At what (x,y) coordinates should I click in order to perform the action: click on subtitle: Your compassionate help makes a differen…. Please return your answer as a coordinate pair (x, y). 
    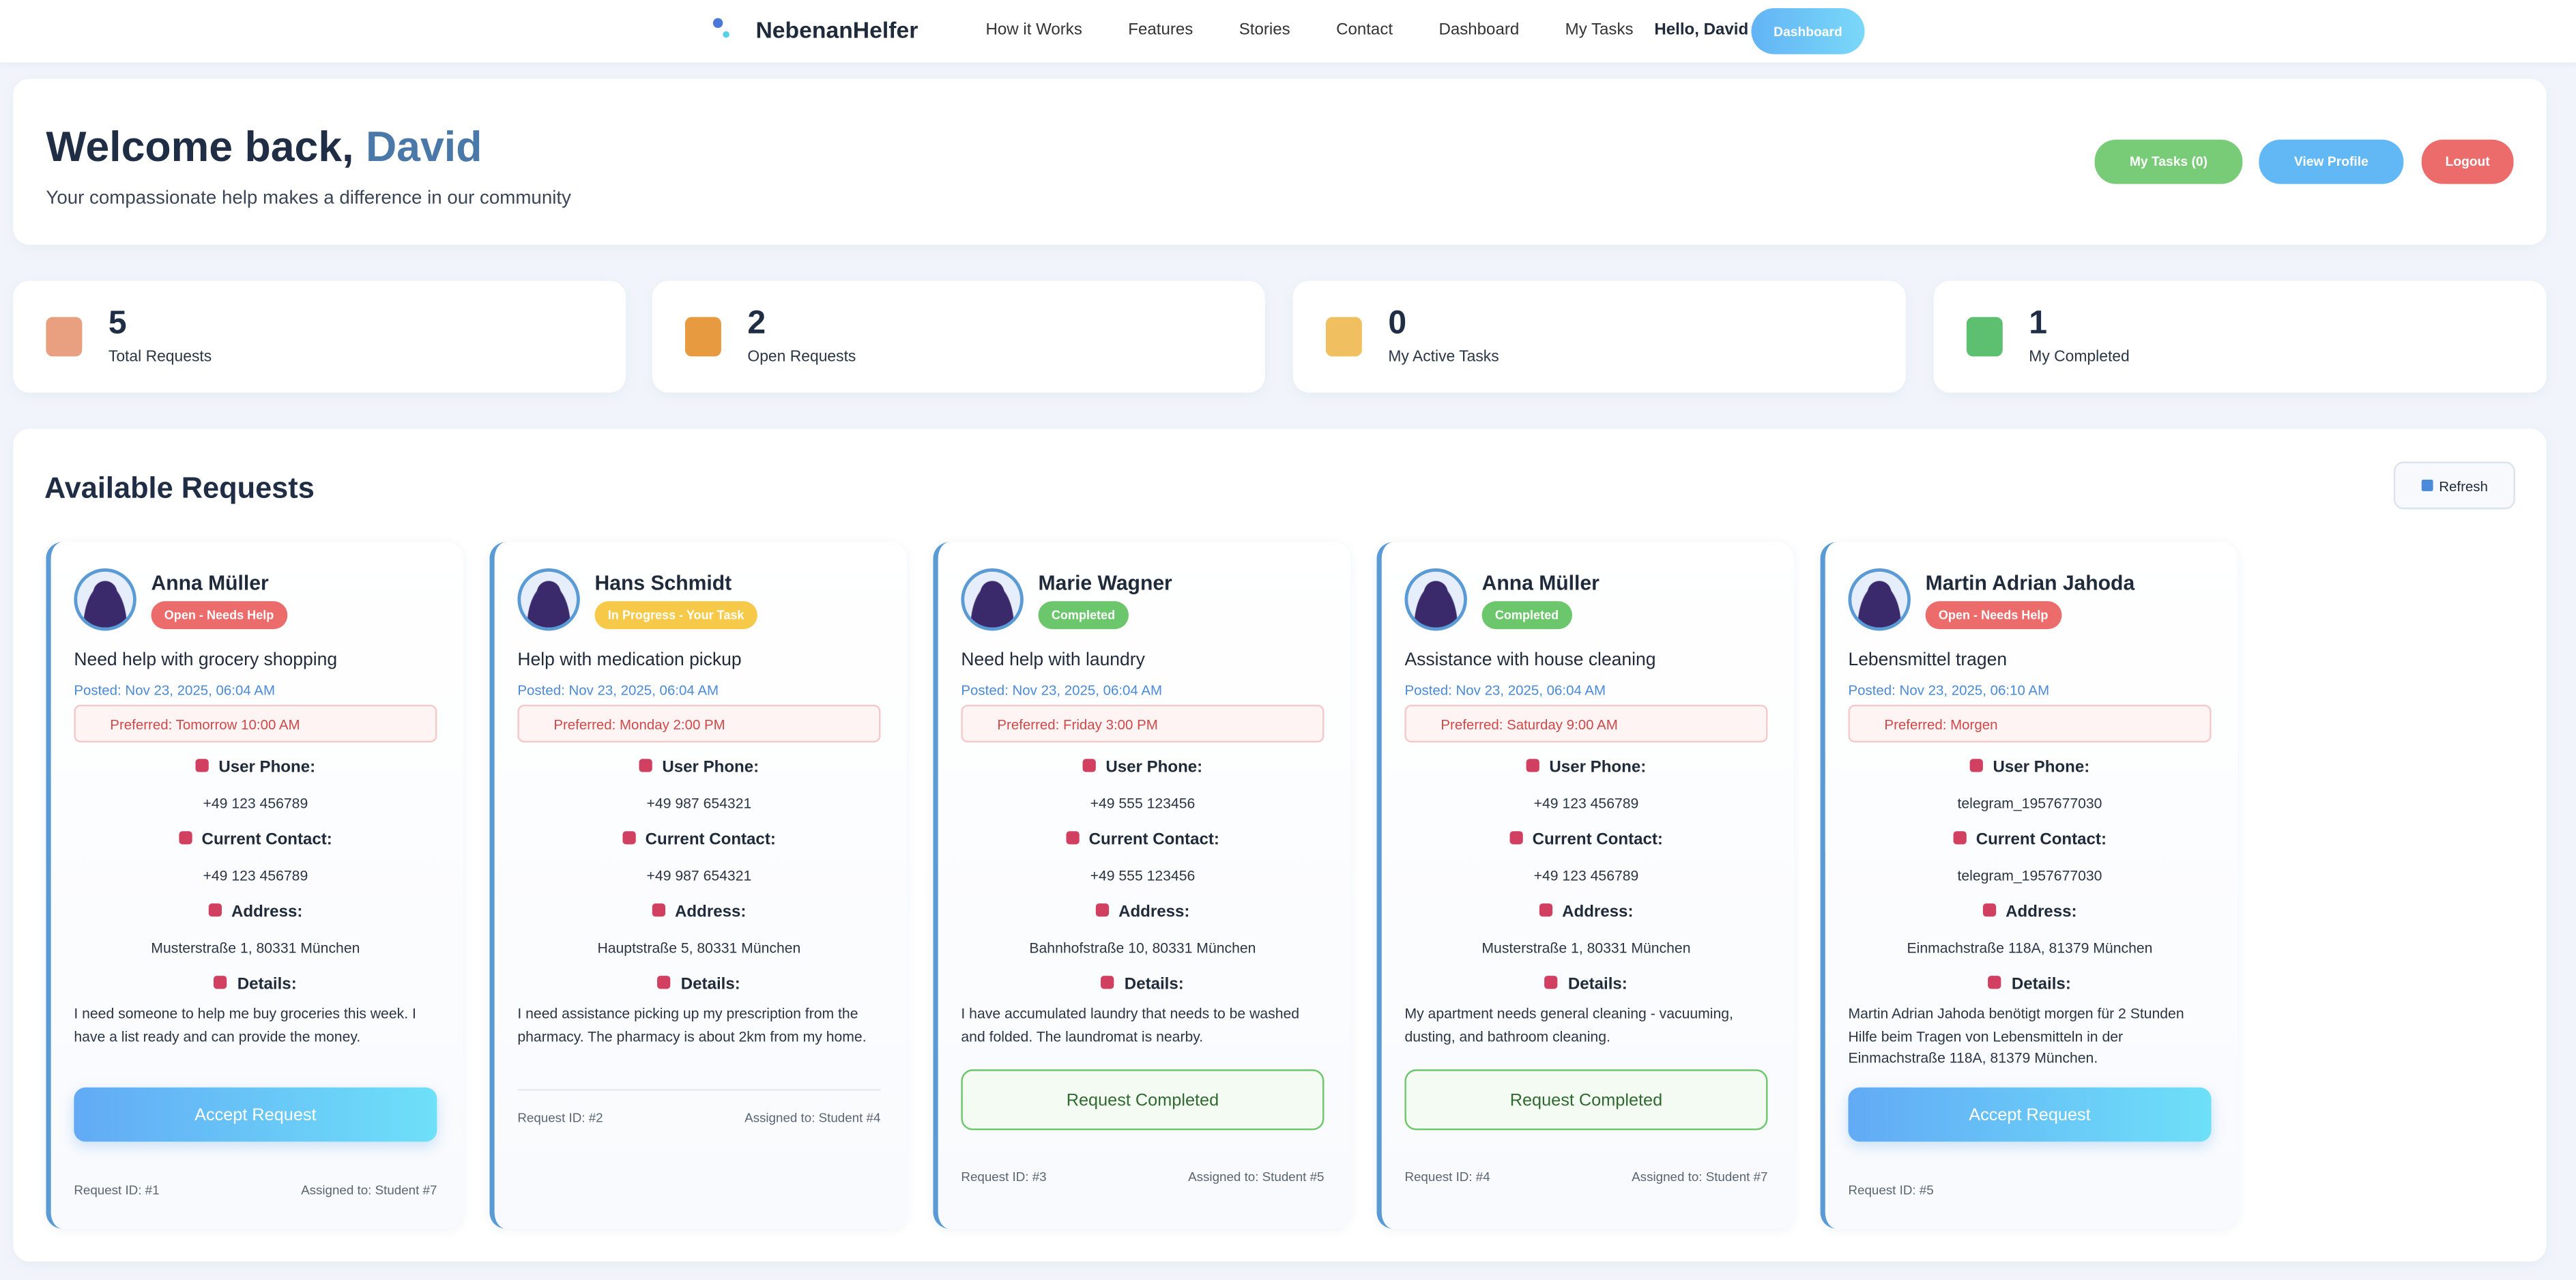
    Looking at the image, I should click on (308, 198).